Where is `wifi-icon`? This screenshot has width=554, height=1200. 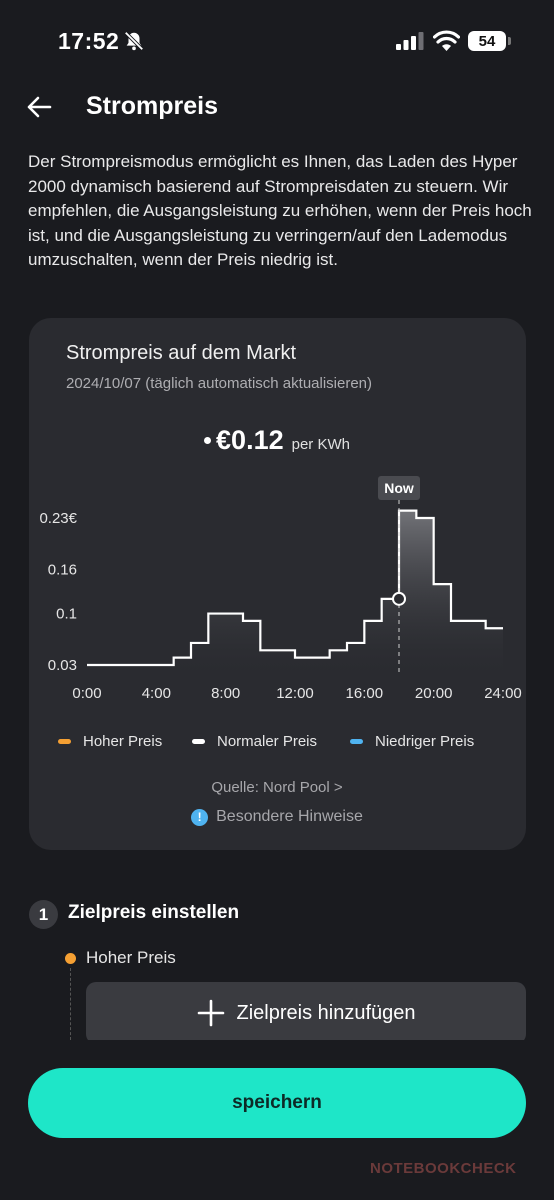
wifi-icon is located at coordinates (446, 40).